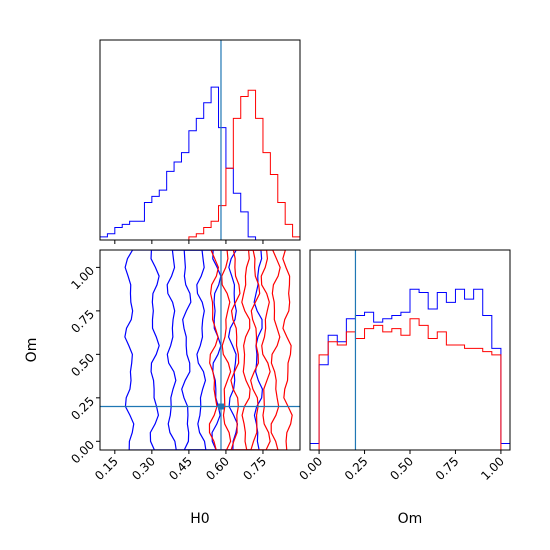  Describe the element at coordinates (82, 452) in the screenshot. I see `om-tick-label-0: 0.00` at that location.